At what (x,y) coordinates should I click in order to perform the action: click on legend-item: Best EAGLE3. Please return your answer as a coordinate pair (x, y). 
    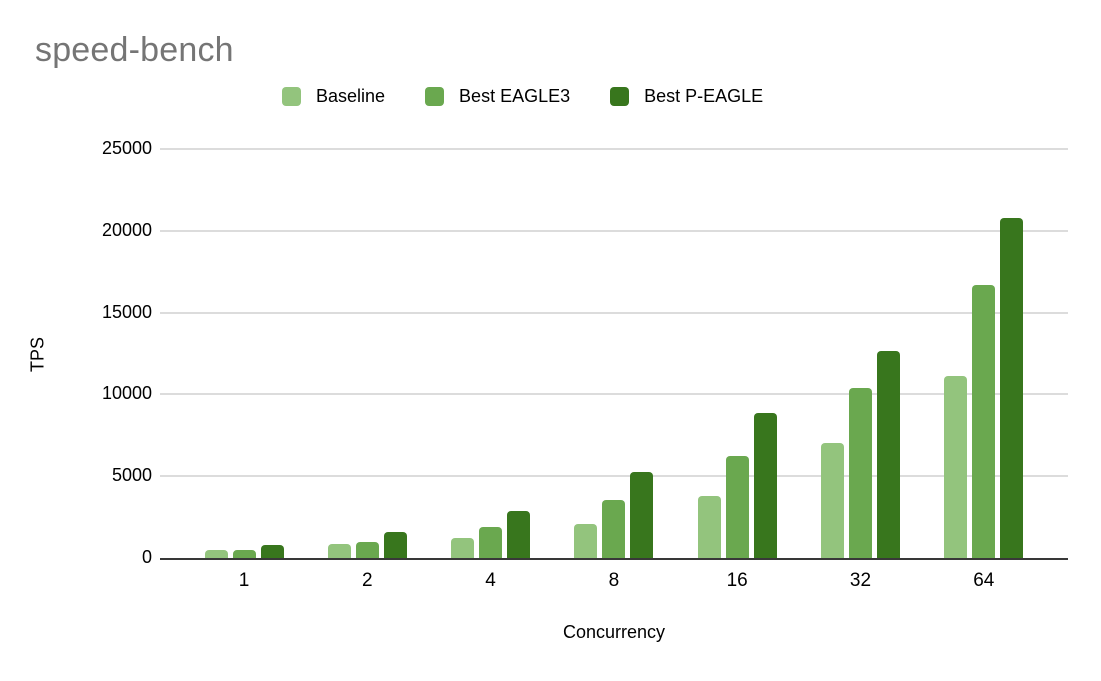
    Looking at the image, I should click on (497, 96).